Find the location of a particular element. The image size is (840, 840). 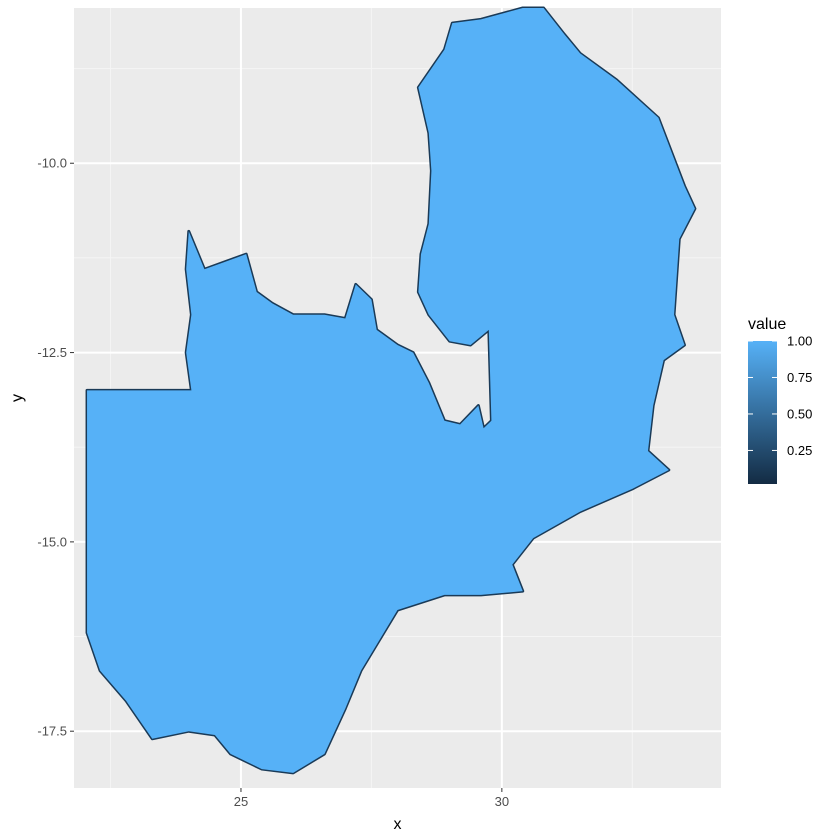

y-tick-label: -17.5 is located at coordinates (52, 731).